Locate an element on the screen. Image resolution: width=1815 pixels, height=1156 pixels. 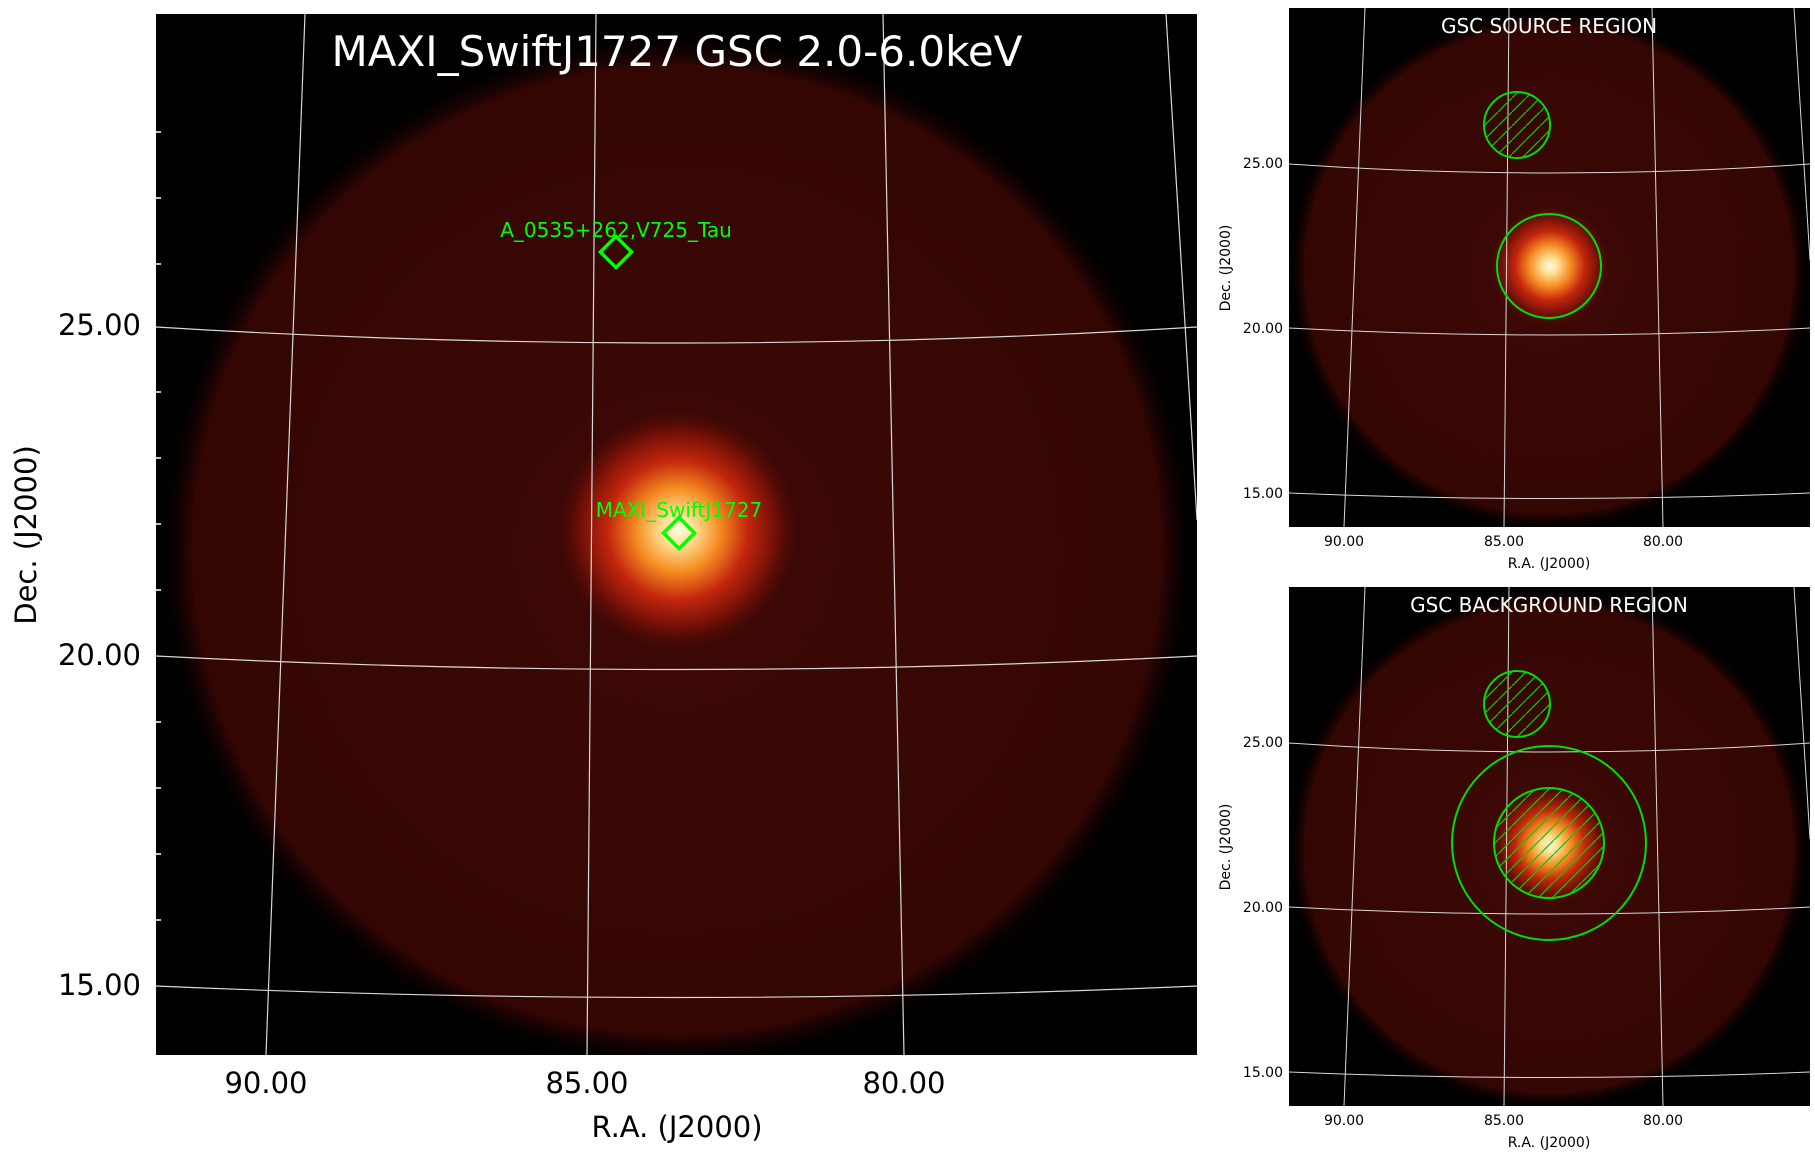
main-ytick-25: 25.00 is located at coordinates (99, 325).